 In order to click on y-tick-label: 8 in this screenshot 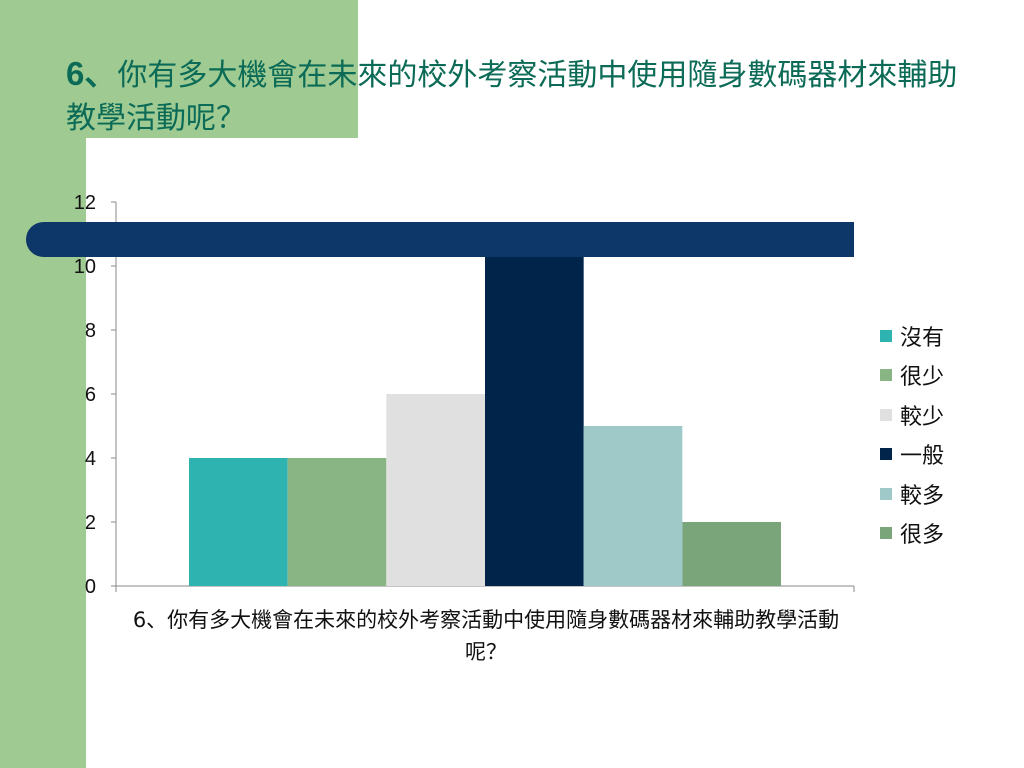, I will do `click(90, 331)`.